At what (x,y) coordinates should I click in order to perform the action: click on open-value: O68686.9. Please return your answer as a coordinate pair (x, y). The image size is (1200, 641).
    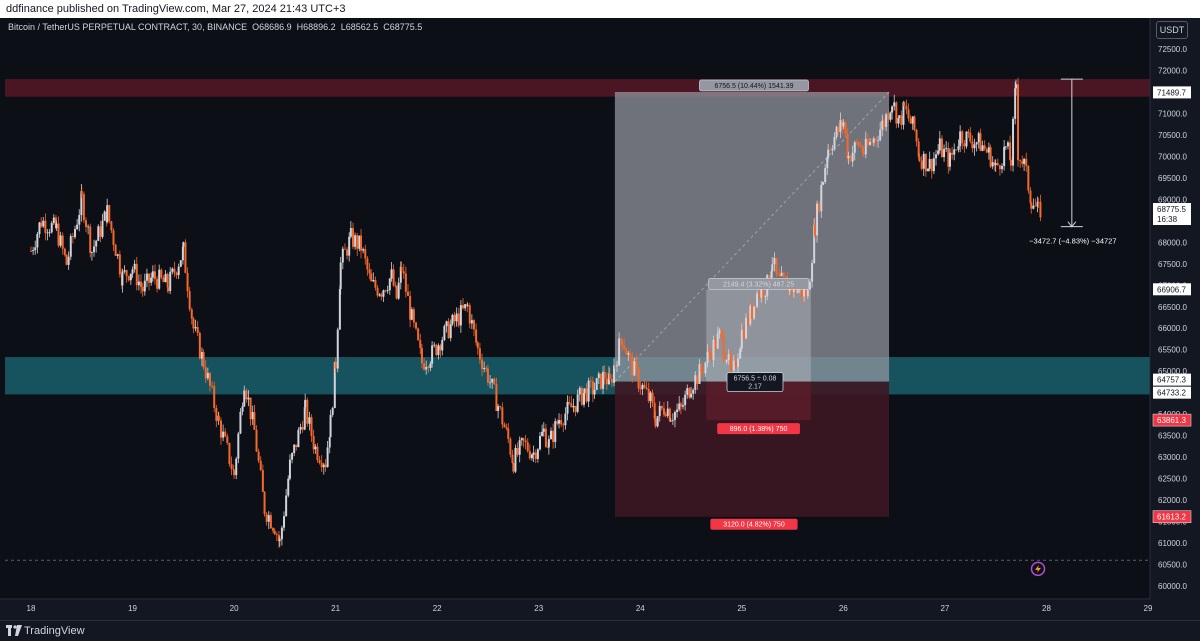
    Looking at the image, I should click on (272, 27).